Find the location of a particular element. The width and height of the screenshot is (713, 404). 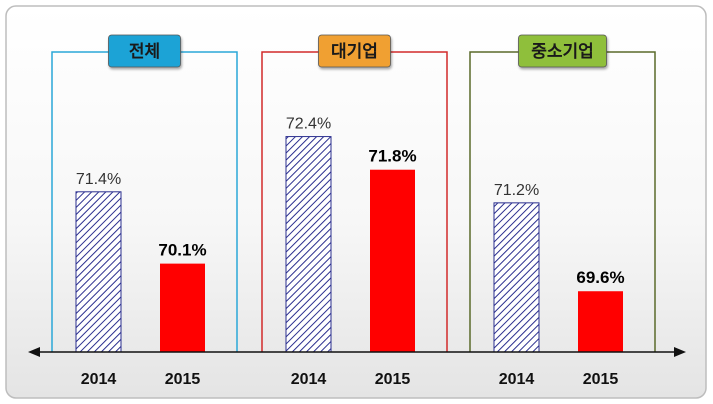

data-label: 71.8% is located at coordinates (392, 156).